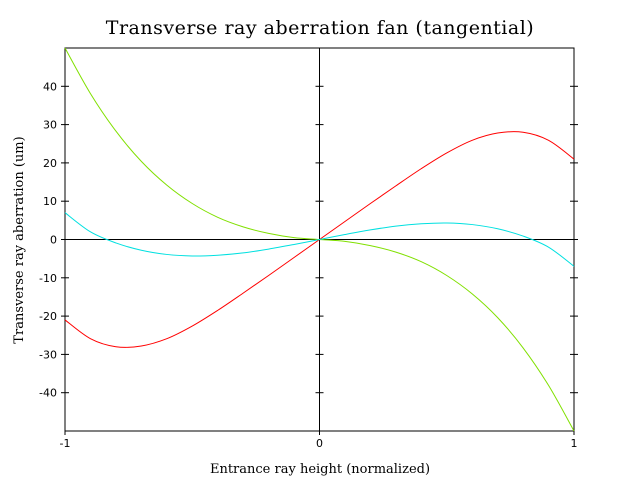  I want to click on x-tick-label: -1, so click(65, 443).